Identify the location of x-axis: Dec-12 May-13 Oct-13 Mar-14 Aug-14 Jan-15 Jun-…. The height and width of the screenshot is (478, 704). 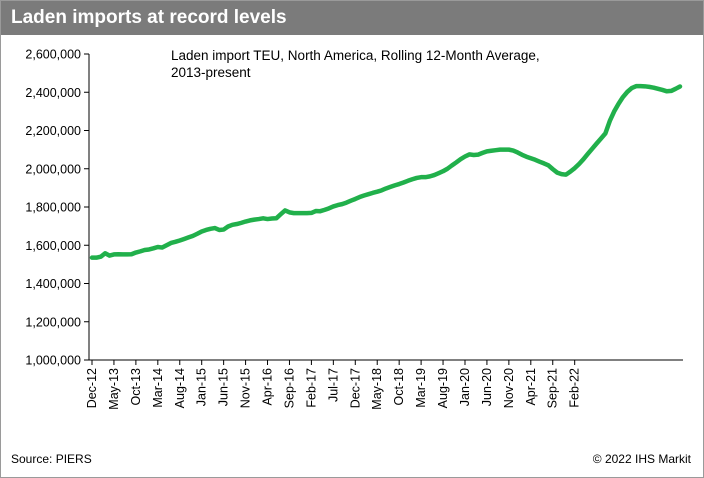
(384, 384).